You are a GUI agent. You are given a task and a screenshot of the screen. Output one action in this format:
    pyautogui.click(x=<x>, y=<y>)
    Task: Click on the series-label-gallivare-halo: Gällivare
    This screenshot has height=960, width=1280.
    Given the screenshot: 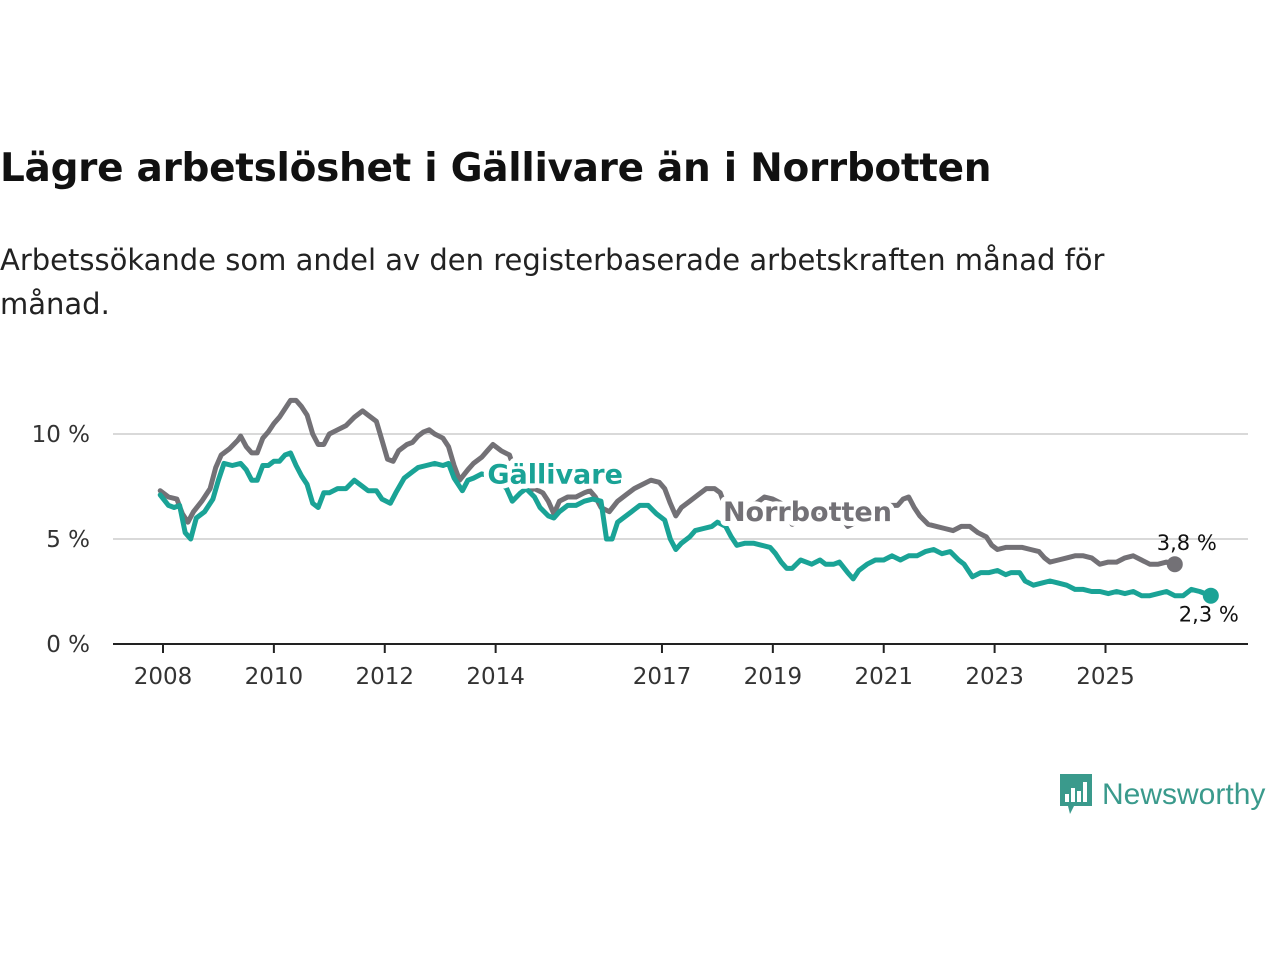 What is the action you would take?
    pyautogui.click(x=555, y=474)
    